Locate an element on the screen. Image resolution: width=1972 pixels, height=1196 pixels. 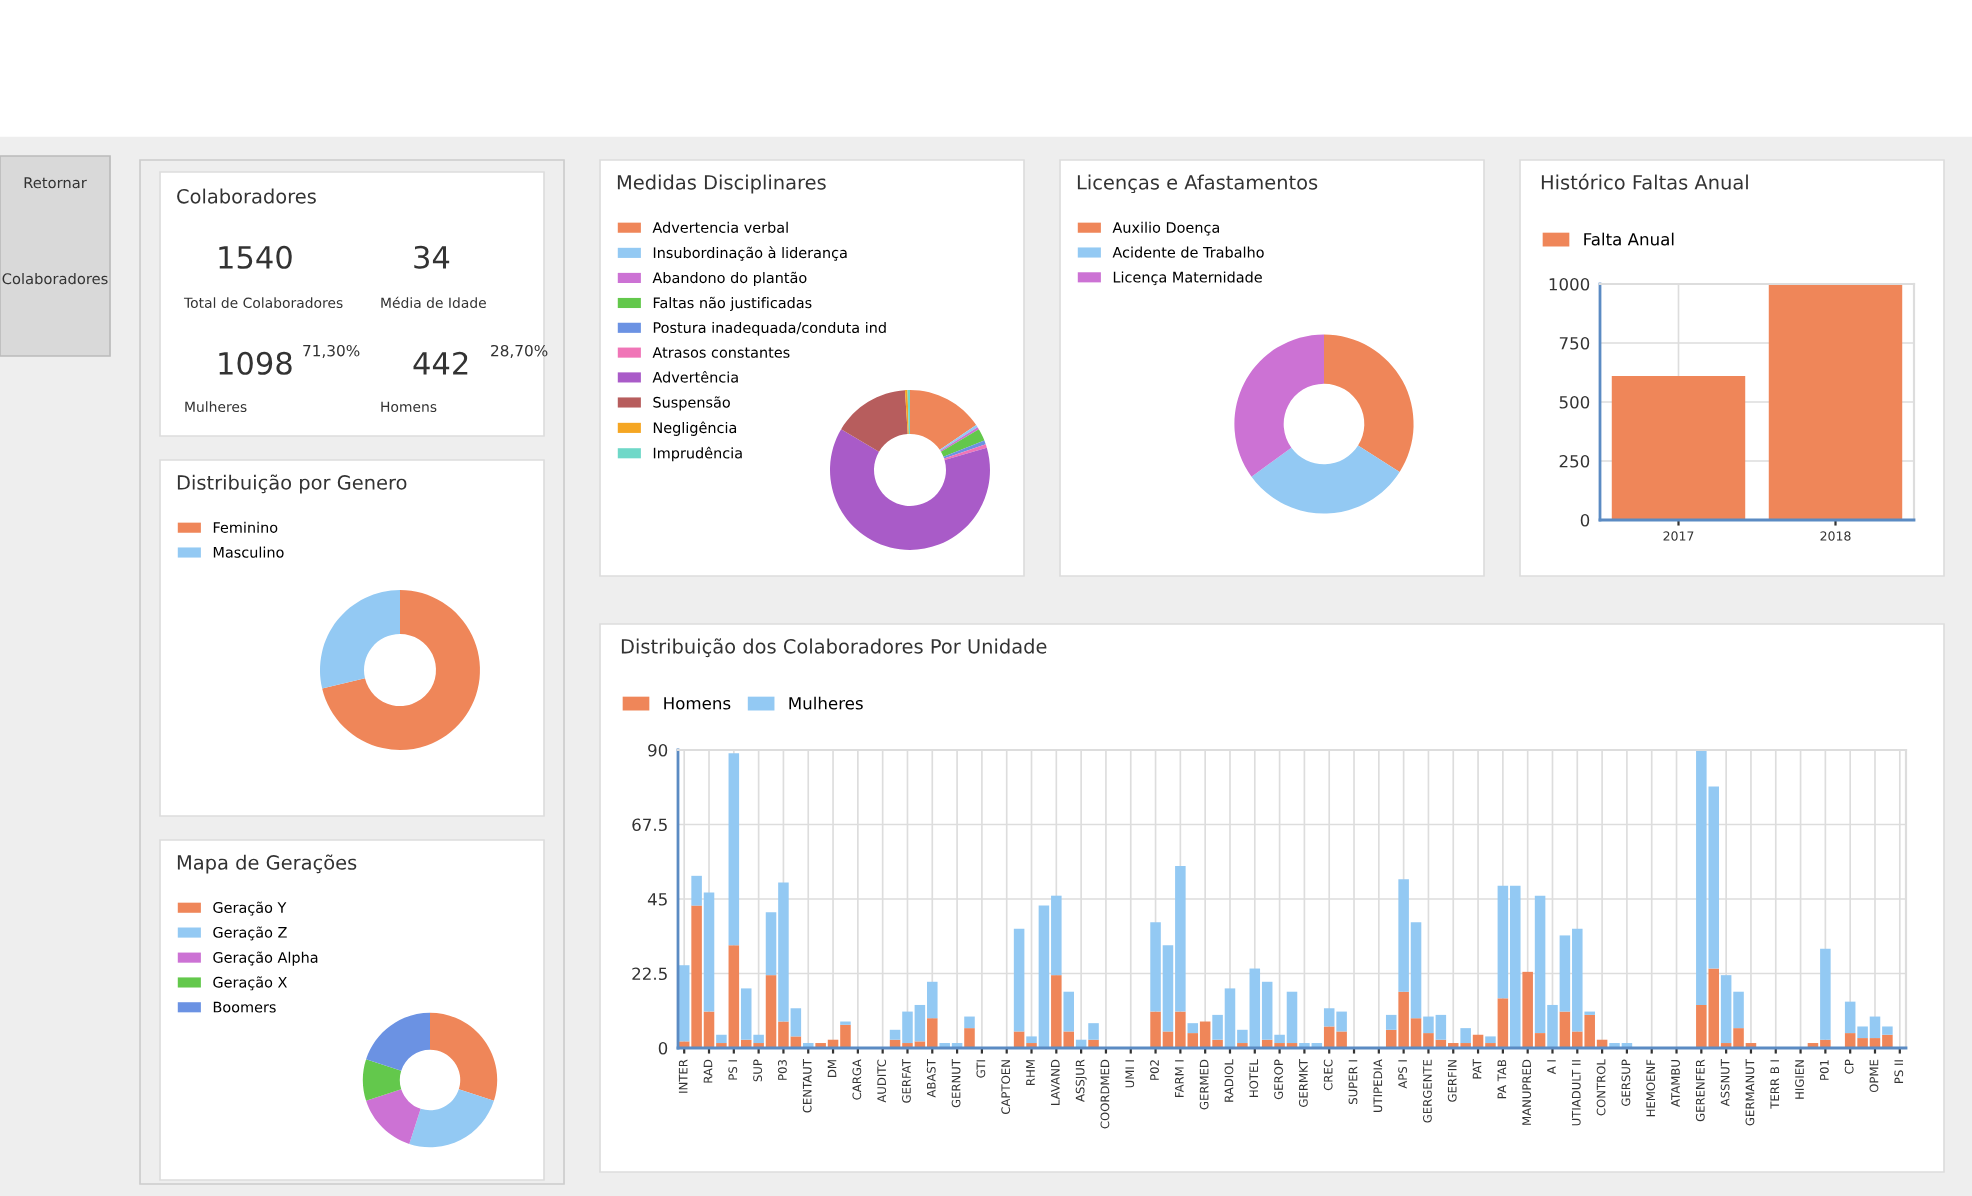
chart-title: Mapa de Gerações is located at coordinates (267, 864).